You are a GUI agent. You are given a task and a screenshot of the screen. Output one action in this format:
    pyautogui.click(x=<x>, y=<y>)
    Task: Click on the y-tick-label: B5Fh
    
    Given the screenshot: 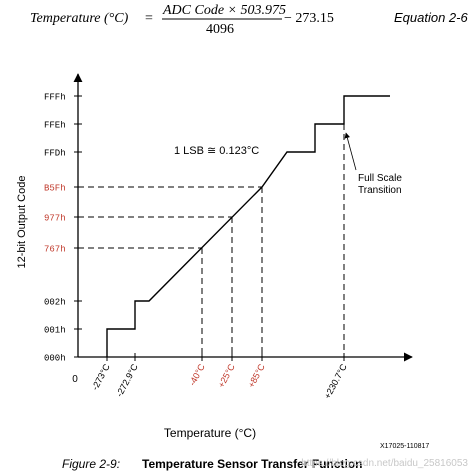 What is the action you would take?
    pyautogui.click(x=55, y=189)
    